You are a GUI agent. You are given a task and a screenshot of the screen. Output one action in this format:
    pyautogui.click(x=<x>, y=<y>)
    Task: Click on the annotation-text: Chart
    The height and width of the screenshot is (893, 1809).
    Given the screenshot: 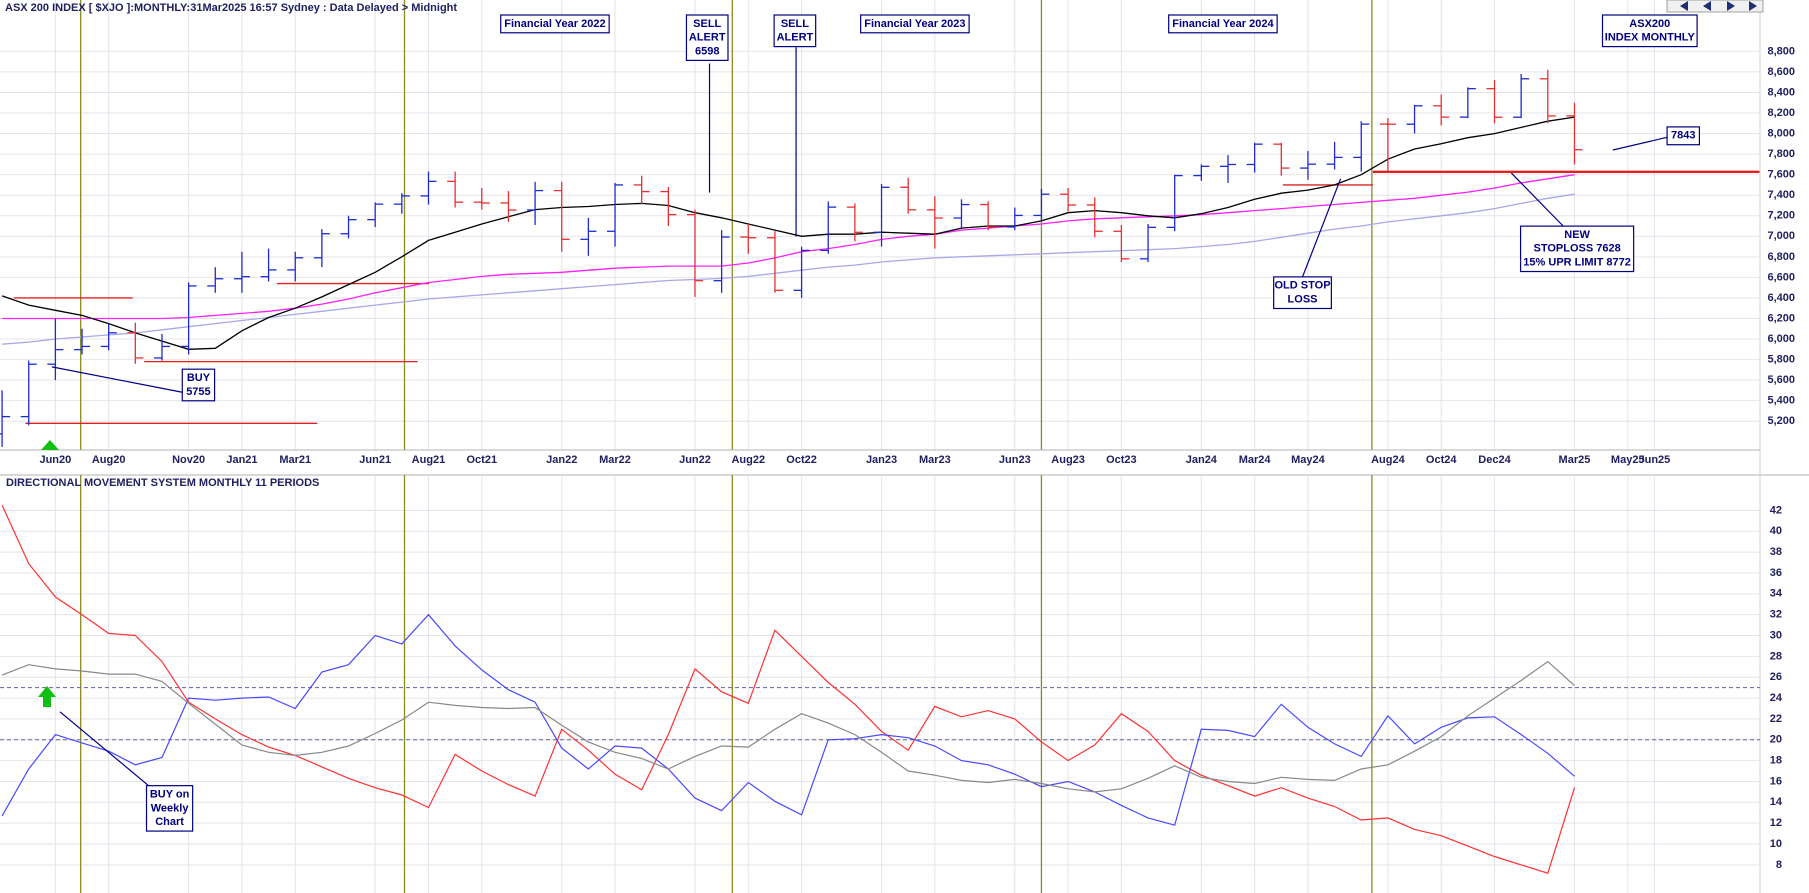 What is the action you would take?
    pyautogui.click(x=169, y=822)
    